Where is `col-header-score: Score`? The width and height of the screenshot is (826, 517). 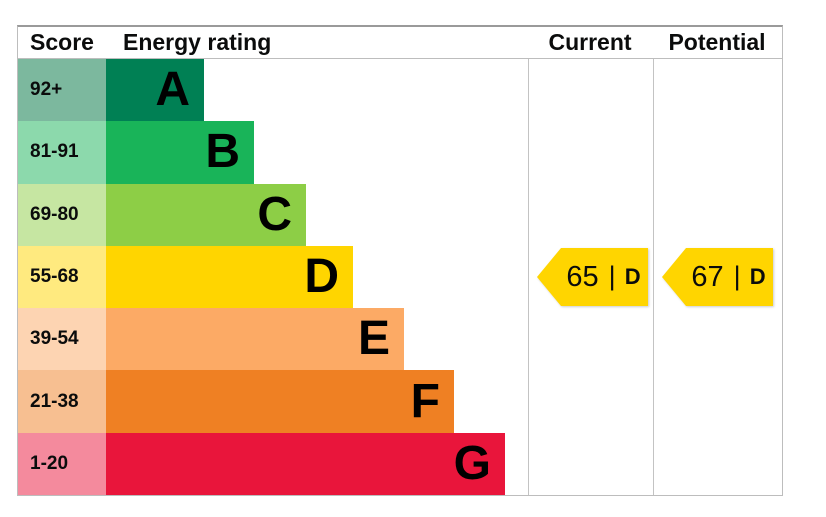
col-header-score: Score is located at coordinates (62, 42).